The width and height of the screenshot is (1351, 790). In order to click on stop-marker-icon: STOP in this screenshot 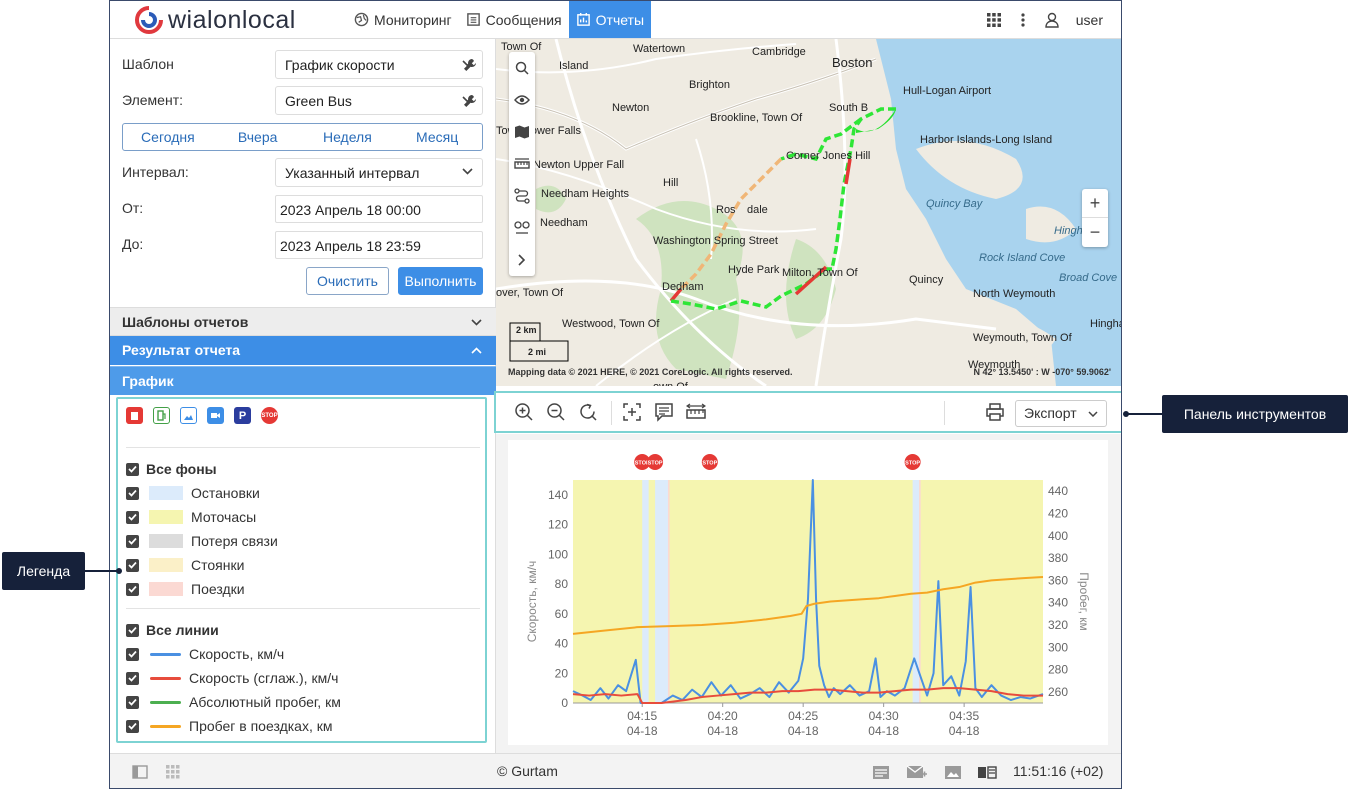, I will do `click(269, 415)`.